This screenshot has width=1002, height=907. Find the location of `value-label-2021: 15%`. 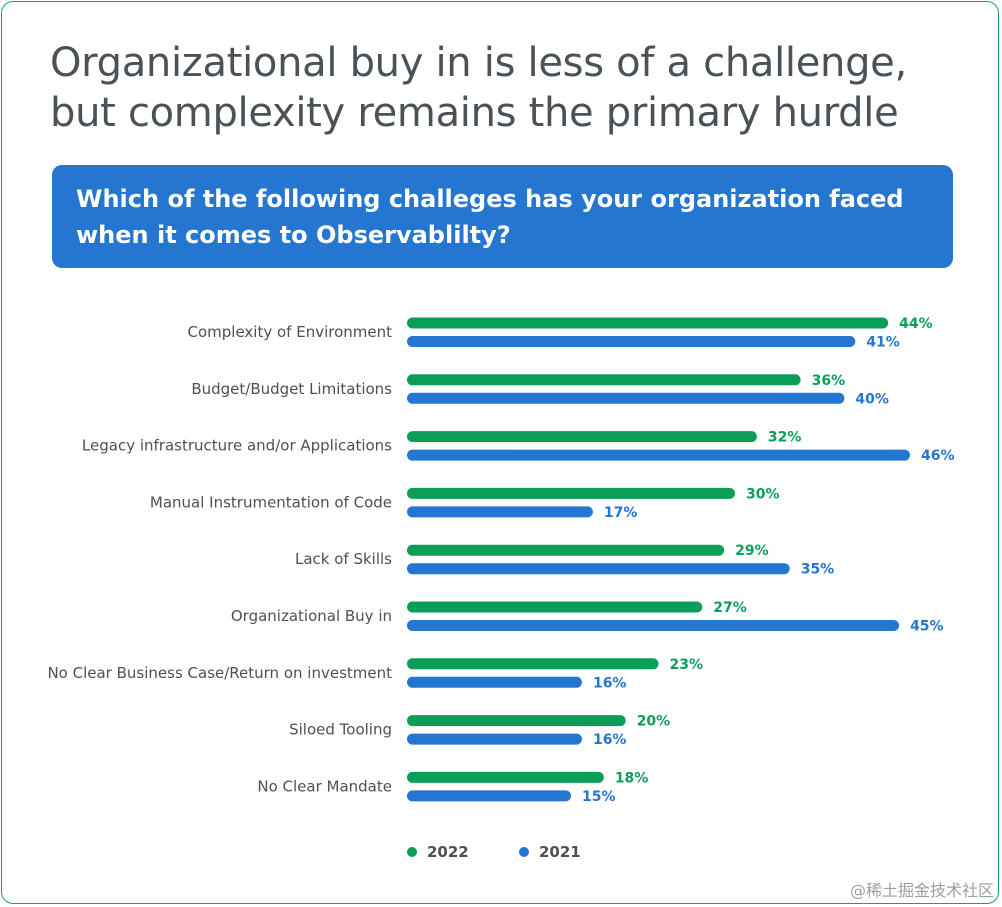

value-label-2021: 15% is located at coordinates (599, 797).